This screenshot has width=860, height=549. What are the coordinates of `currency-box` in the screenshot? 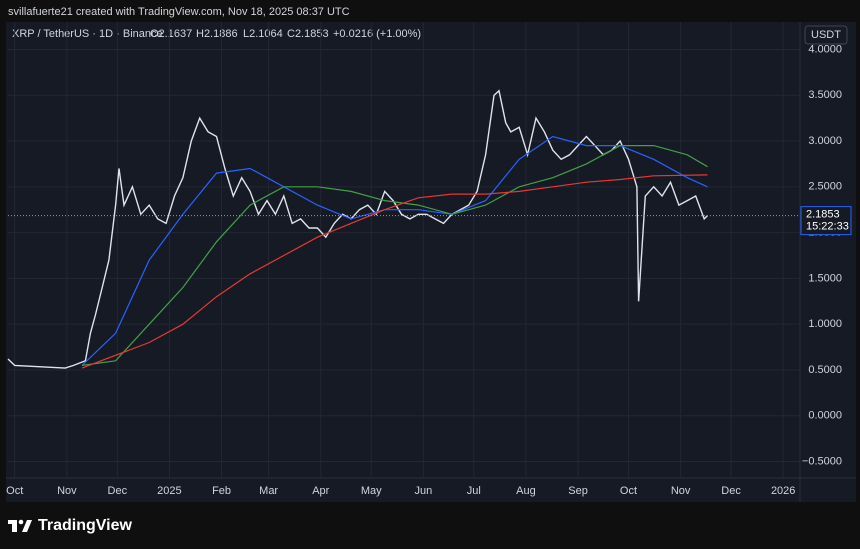 It's located at (826, 35).